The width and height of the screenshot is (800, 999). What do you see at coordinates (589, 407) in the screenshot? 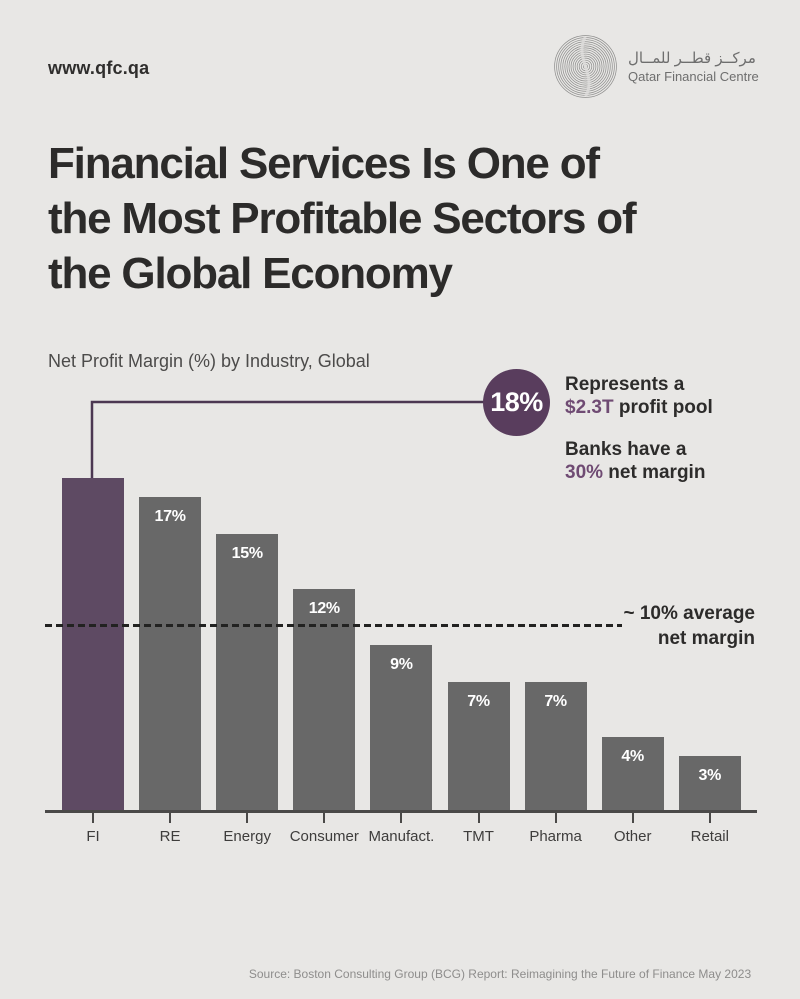
I see `profit-pool-value: $2.3T` at bounding box center [589, 407].